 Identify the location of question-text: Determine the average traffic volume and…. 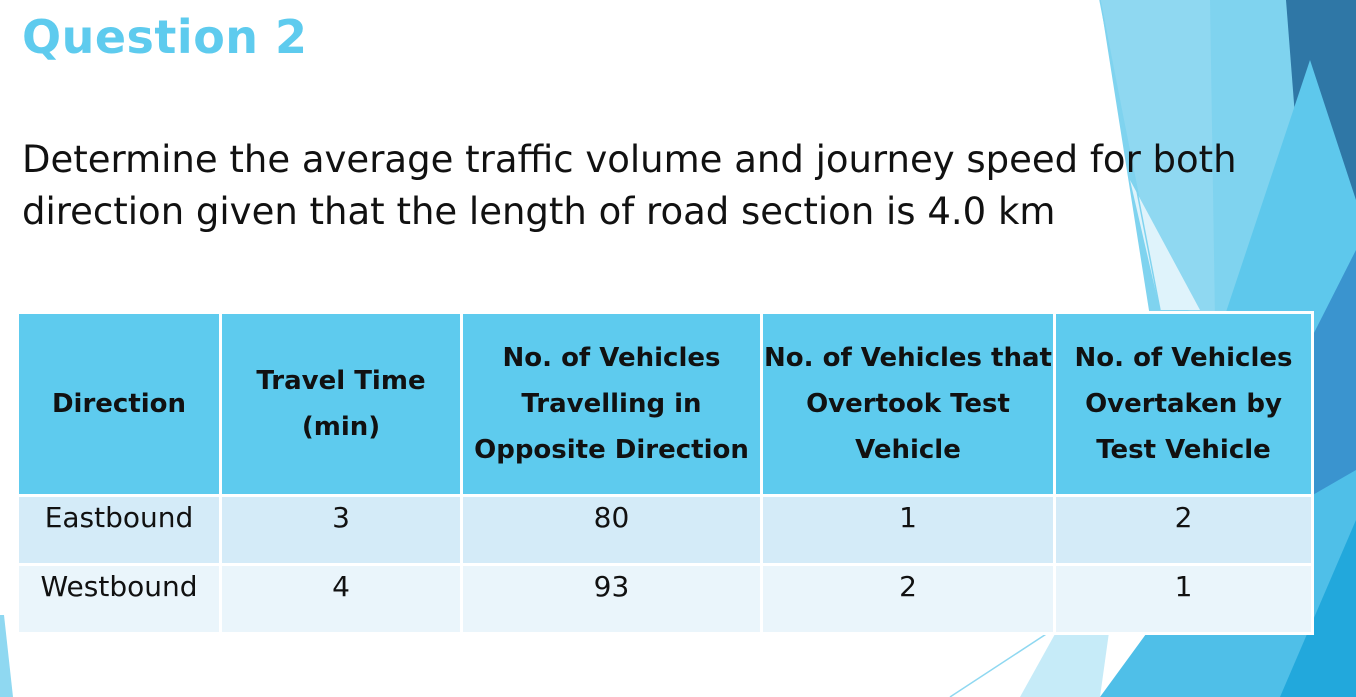
(629, 185).